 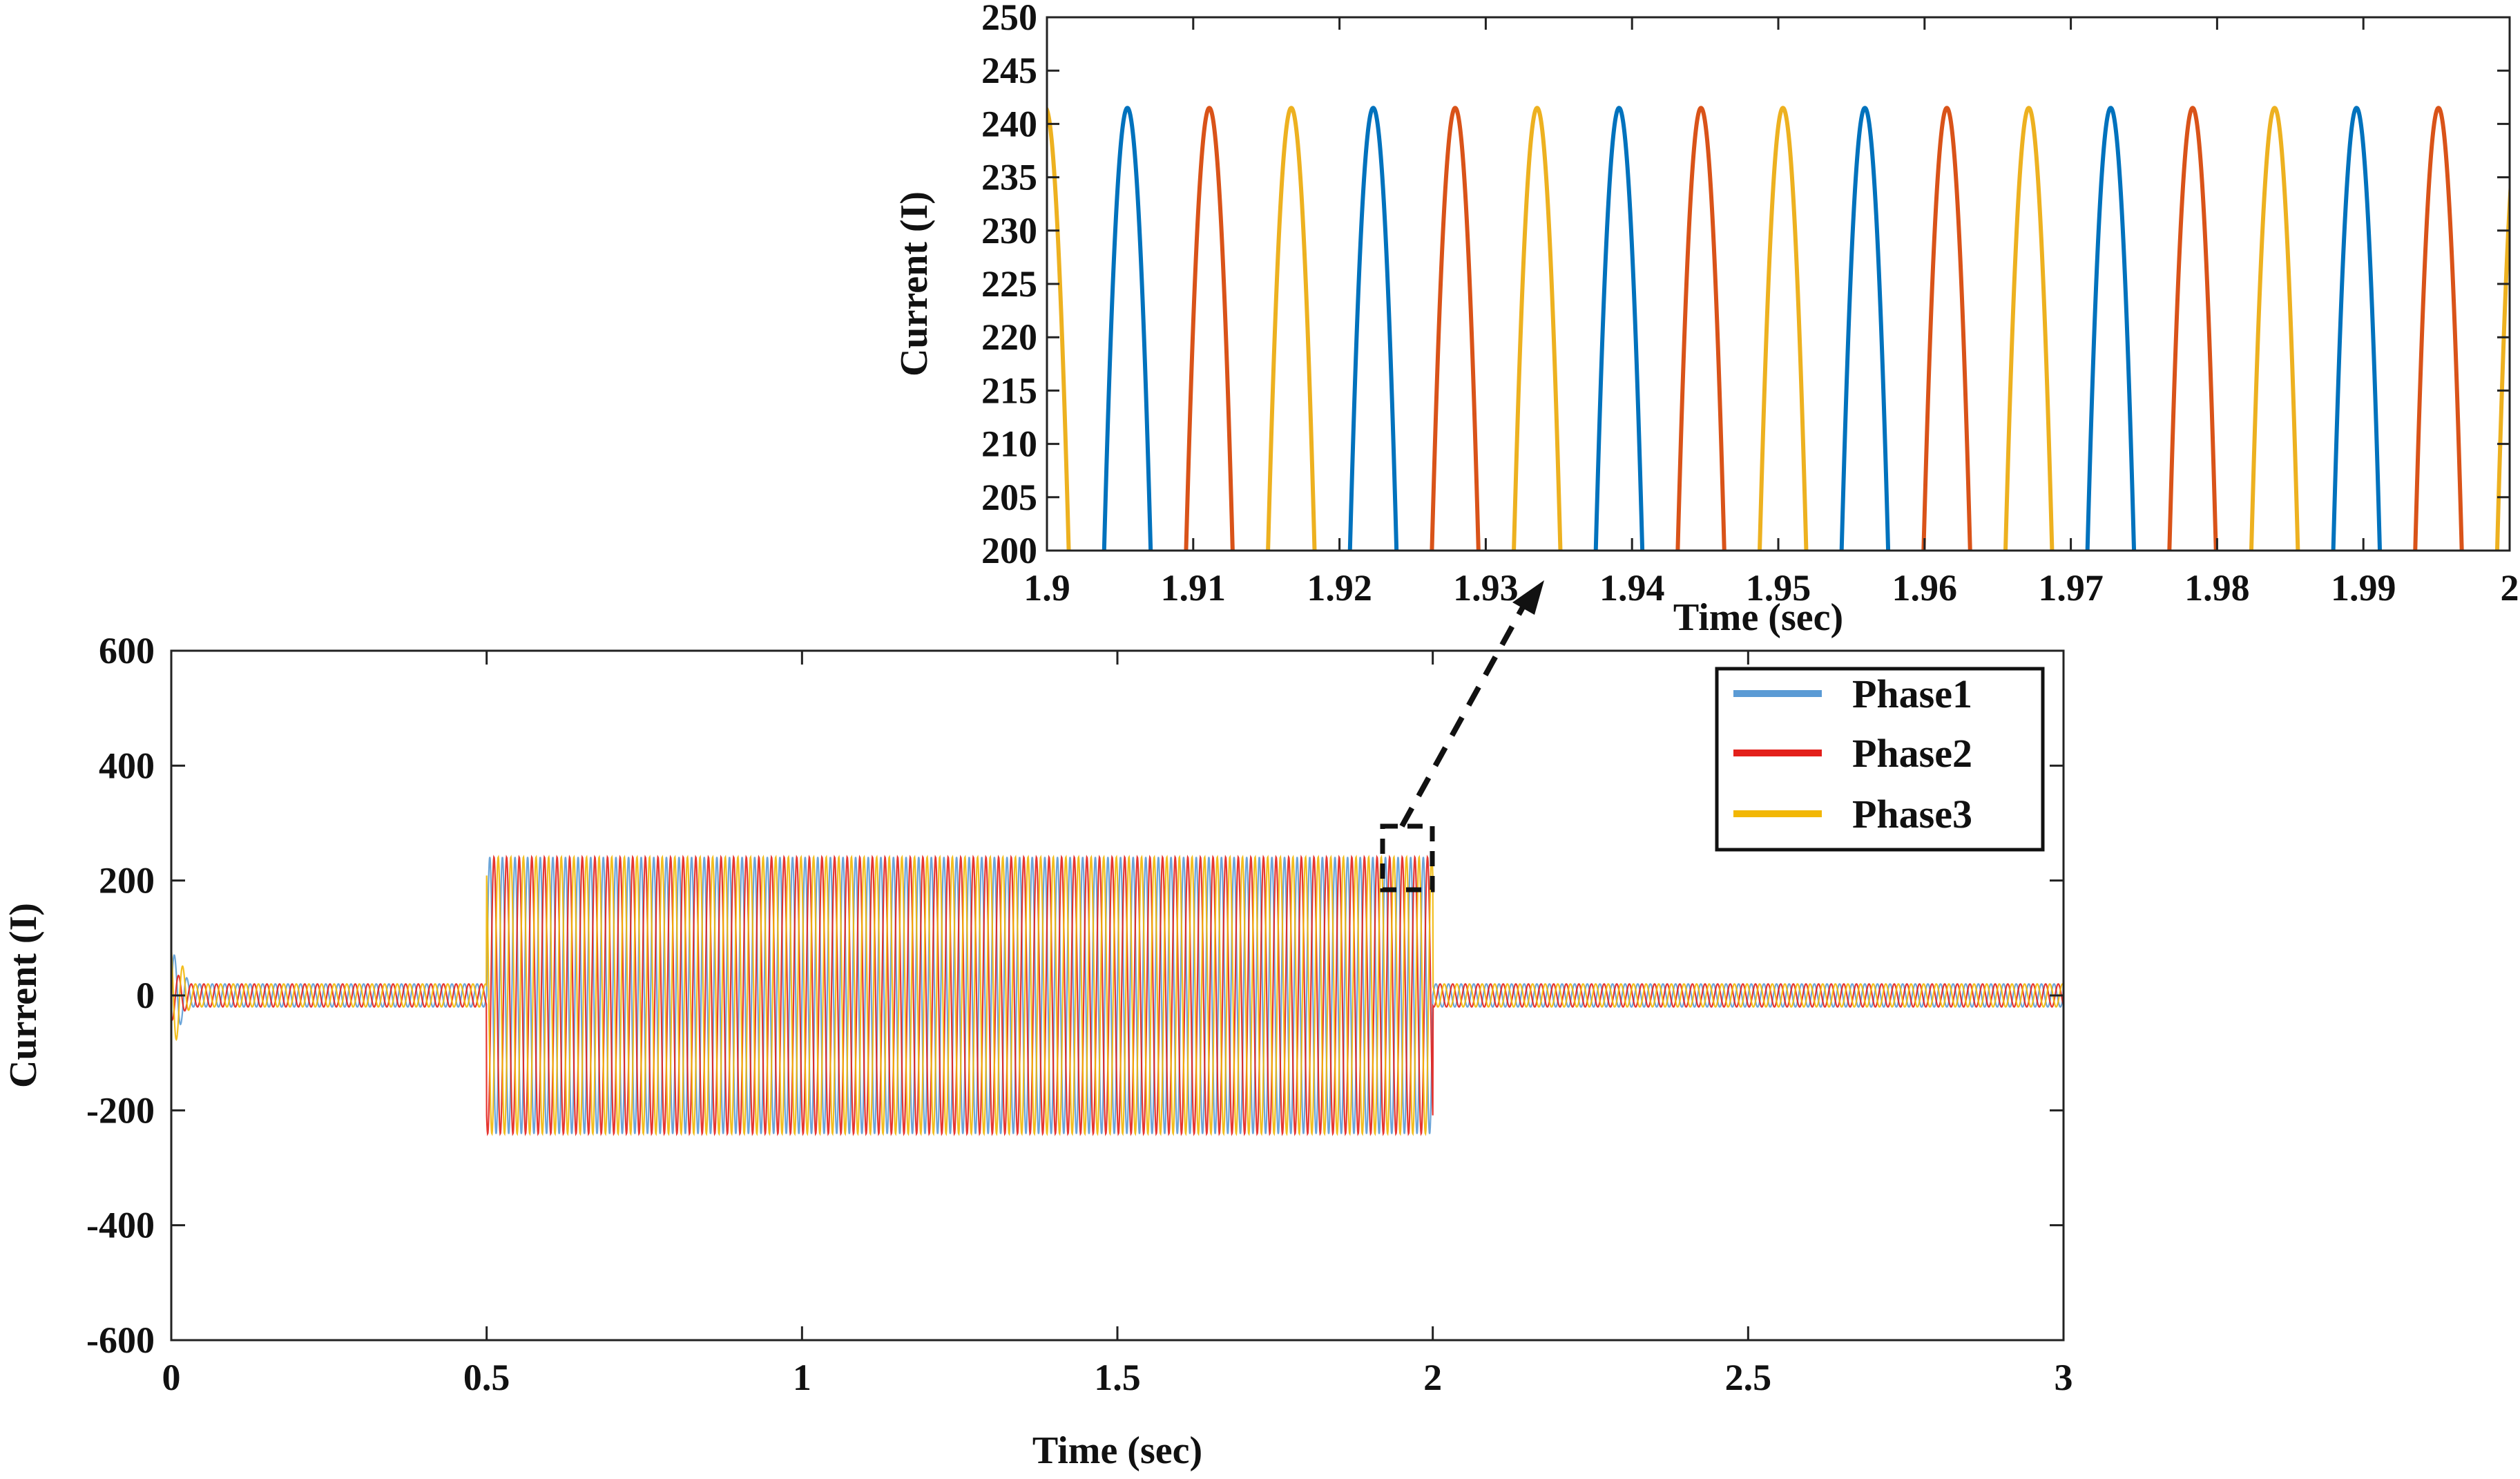 I want to click on legend-box, so click(x=1880, y=759).